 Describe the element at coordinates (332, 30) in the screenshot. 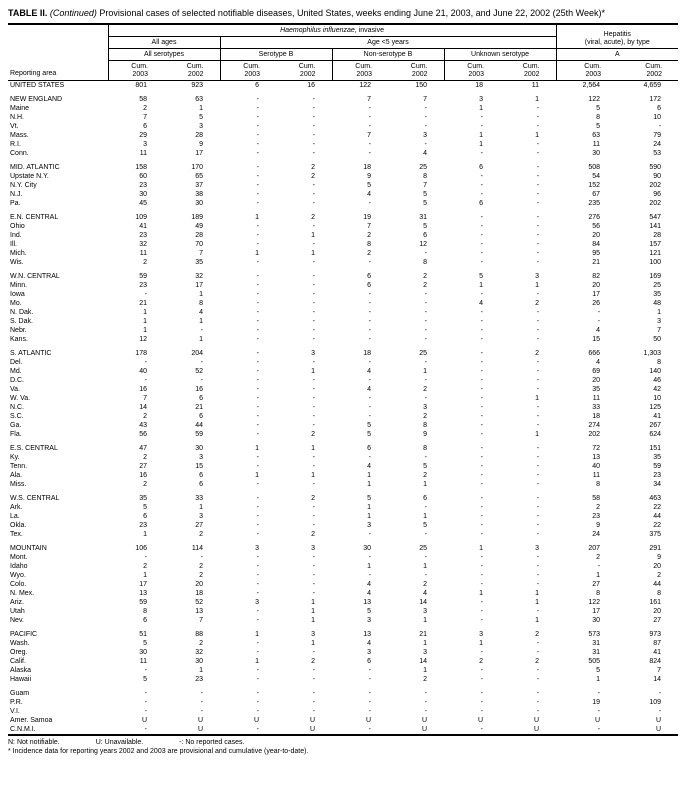

I see `haemophilus-group-header: Haemophilus influenzae, invasive` at that location.